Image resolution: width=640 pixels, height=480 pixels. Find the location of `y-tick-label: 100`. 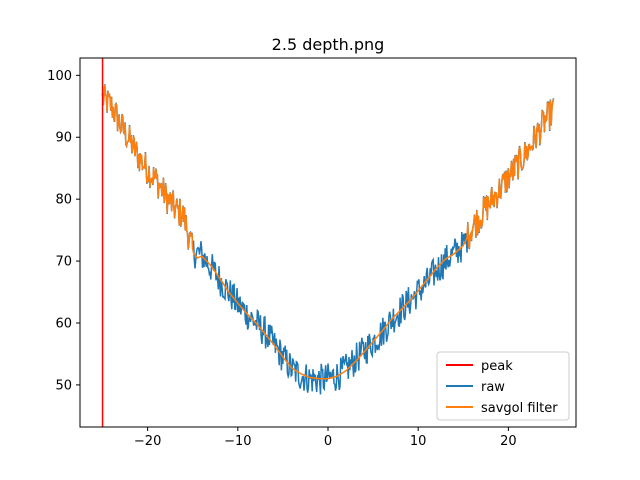

y-tick-label: 100 is located at coordinates (59, 76).